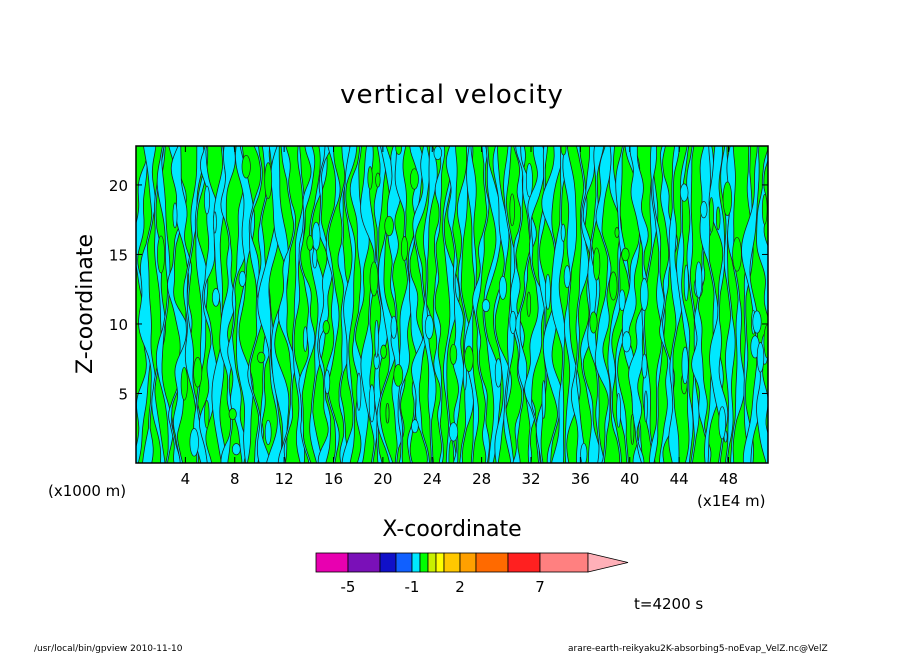  Describe the element at coordinates (679, 479) in the screenshot. I see `x-tick-label: 44` at that location.